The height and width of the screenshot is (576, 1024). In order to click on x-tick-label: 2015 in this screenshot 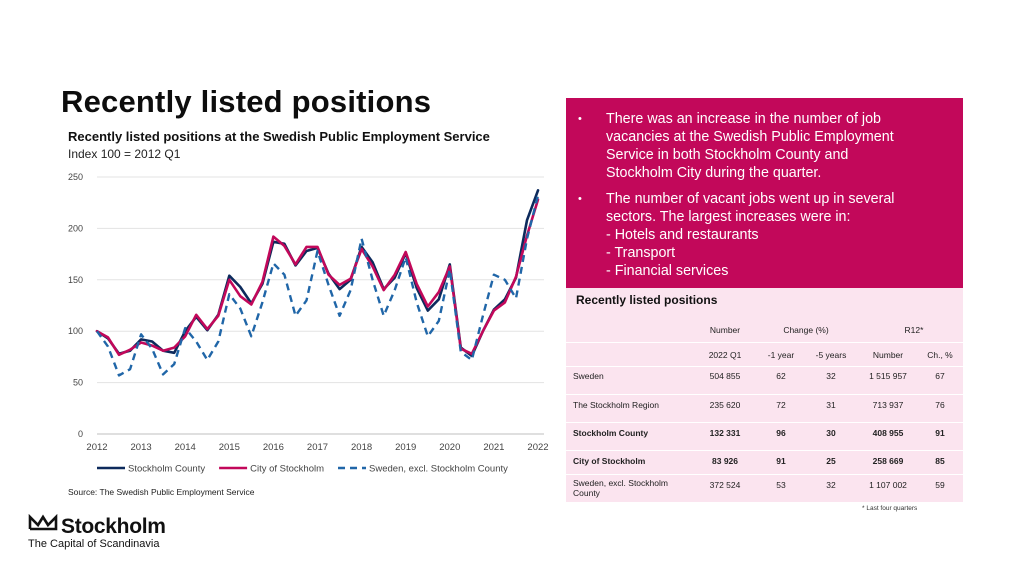, I will do `click(229, 447)`.